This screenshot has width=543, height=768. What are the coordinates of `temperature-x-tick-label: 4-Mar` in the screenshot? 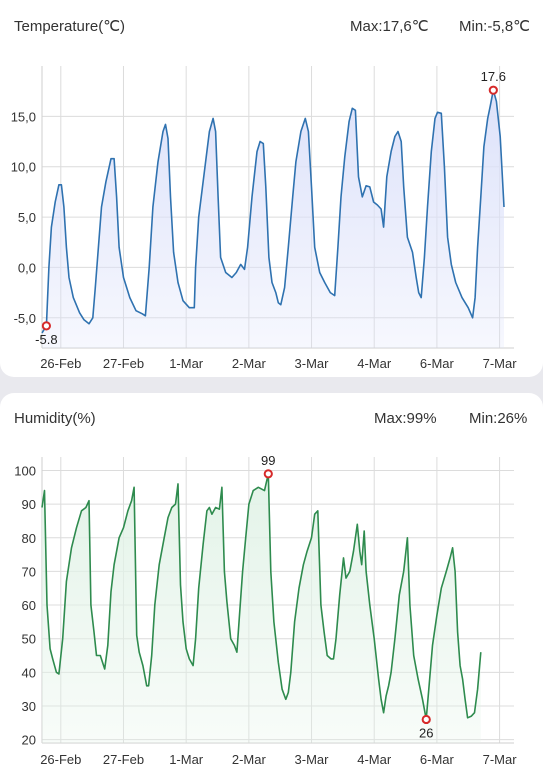 It's located at (374, 363).